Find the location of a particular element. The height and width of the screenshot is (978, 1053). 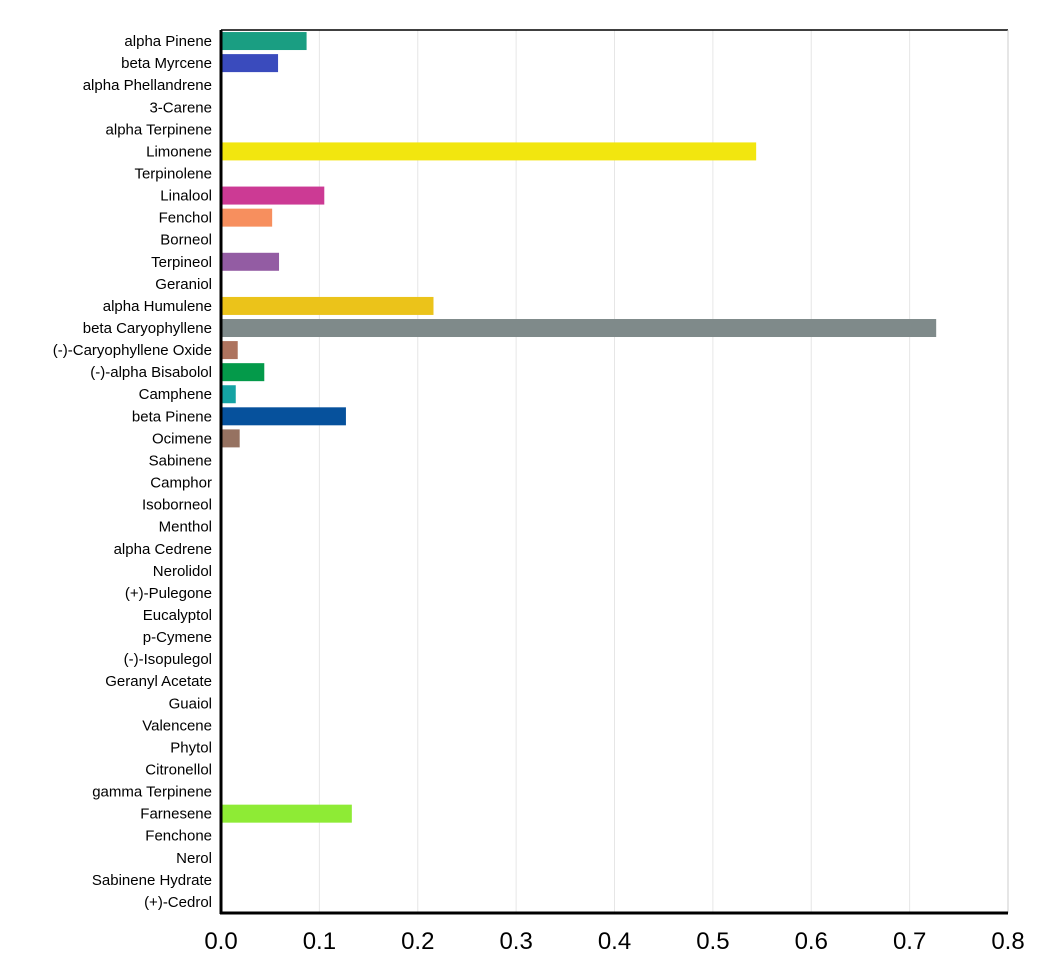

category-label: Fenchol is located at coordinates (185, 218).